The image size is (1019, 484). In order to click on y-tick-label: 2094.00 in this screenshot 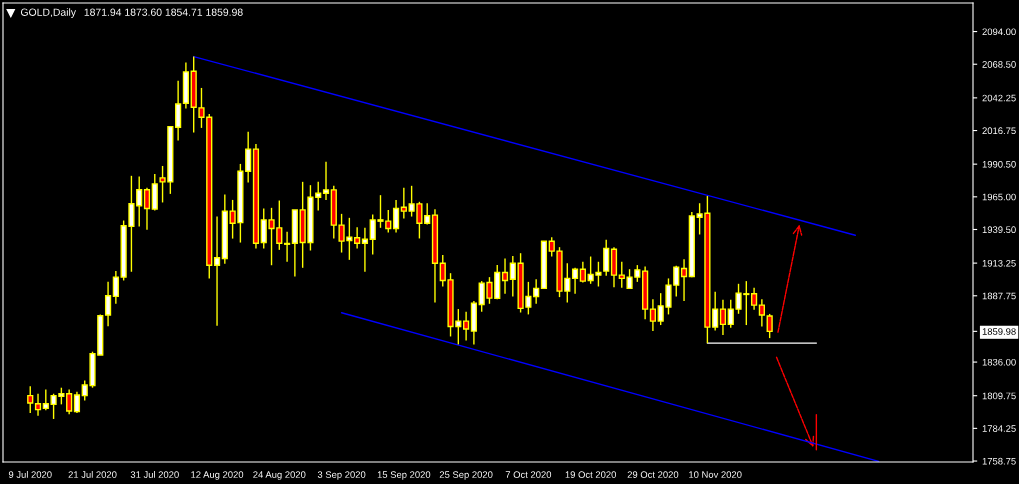, I will do `click(999, 32)`.